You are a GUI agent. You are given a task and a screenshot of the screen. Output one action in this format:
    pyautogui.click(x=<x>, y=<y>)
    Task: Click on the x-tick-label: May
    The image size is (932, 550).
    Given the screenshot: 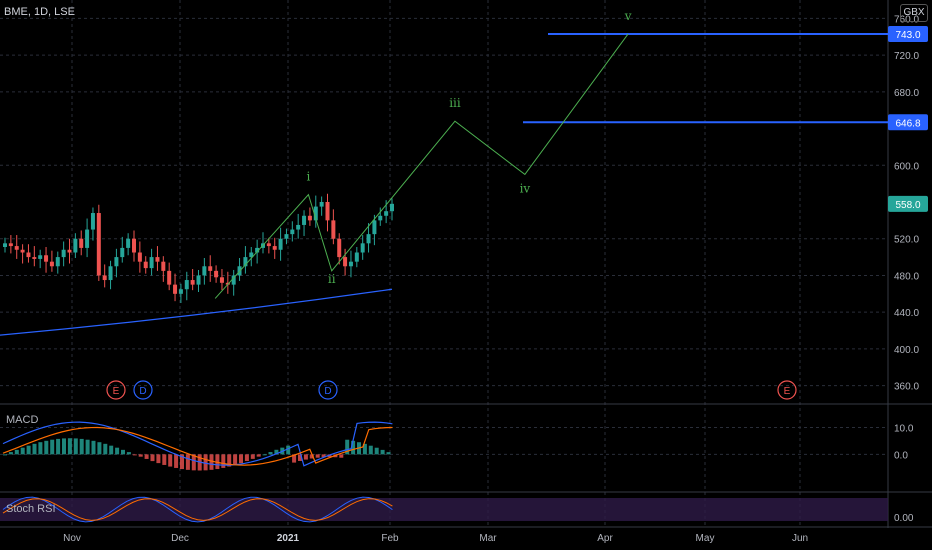 What is the action you would take?
    pyautogui.click(x=705, y=538)
    